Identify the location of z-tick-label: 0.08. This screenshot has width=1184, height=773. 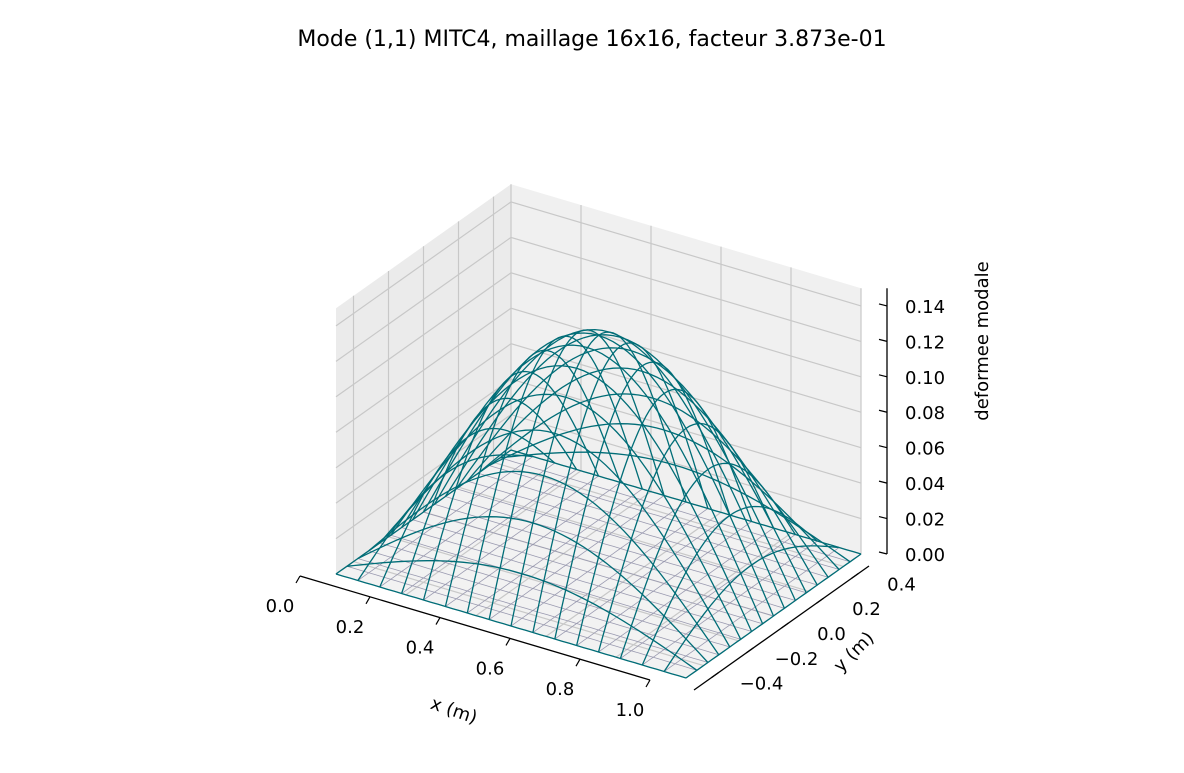
(925, 413).